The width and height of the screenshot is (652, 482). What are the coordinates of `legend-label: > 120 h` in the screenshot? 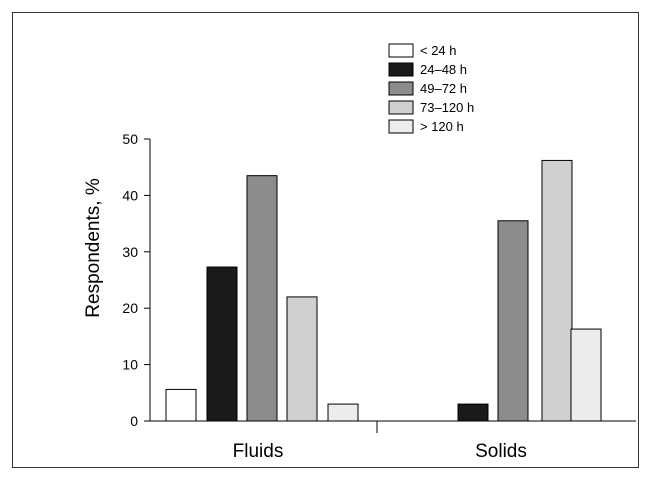 It's located at (442, 126).